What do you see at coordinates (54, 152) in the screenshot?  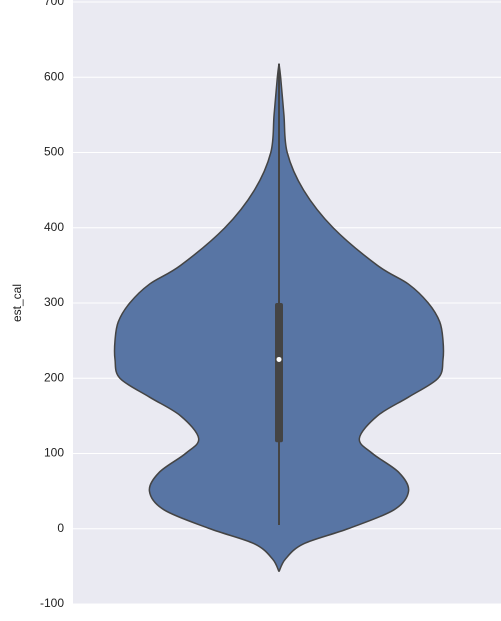 I see `y-tick-label: 500` at bounding box center [54, 152].